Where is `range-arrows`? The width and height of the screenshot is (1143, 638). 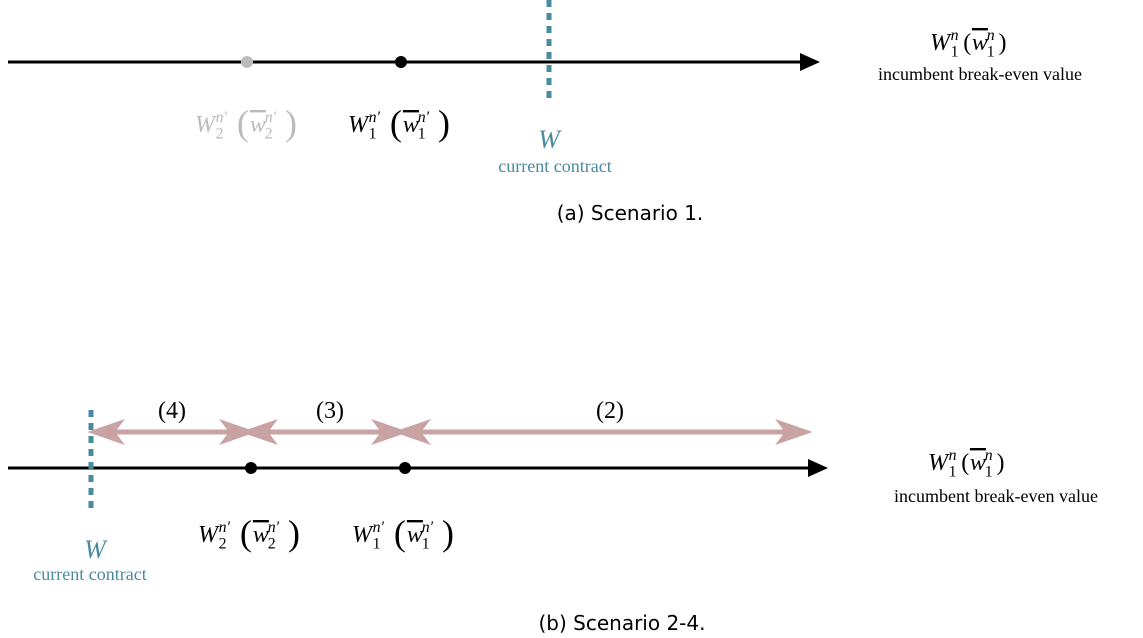
range-arrows is located at coordinates (450, 432).